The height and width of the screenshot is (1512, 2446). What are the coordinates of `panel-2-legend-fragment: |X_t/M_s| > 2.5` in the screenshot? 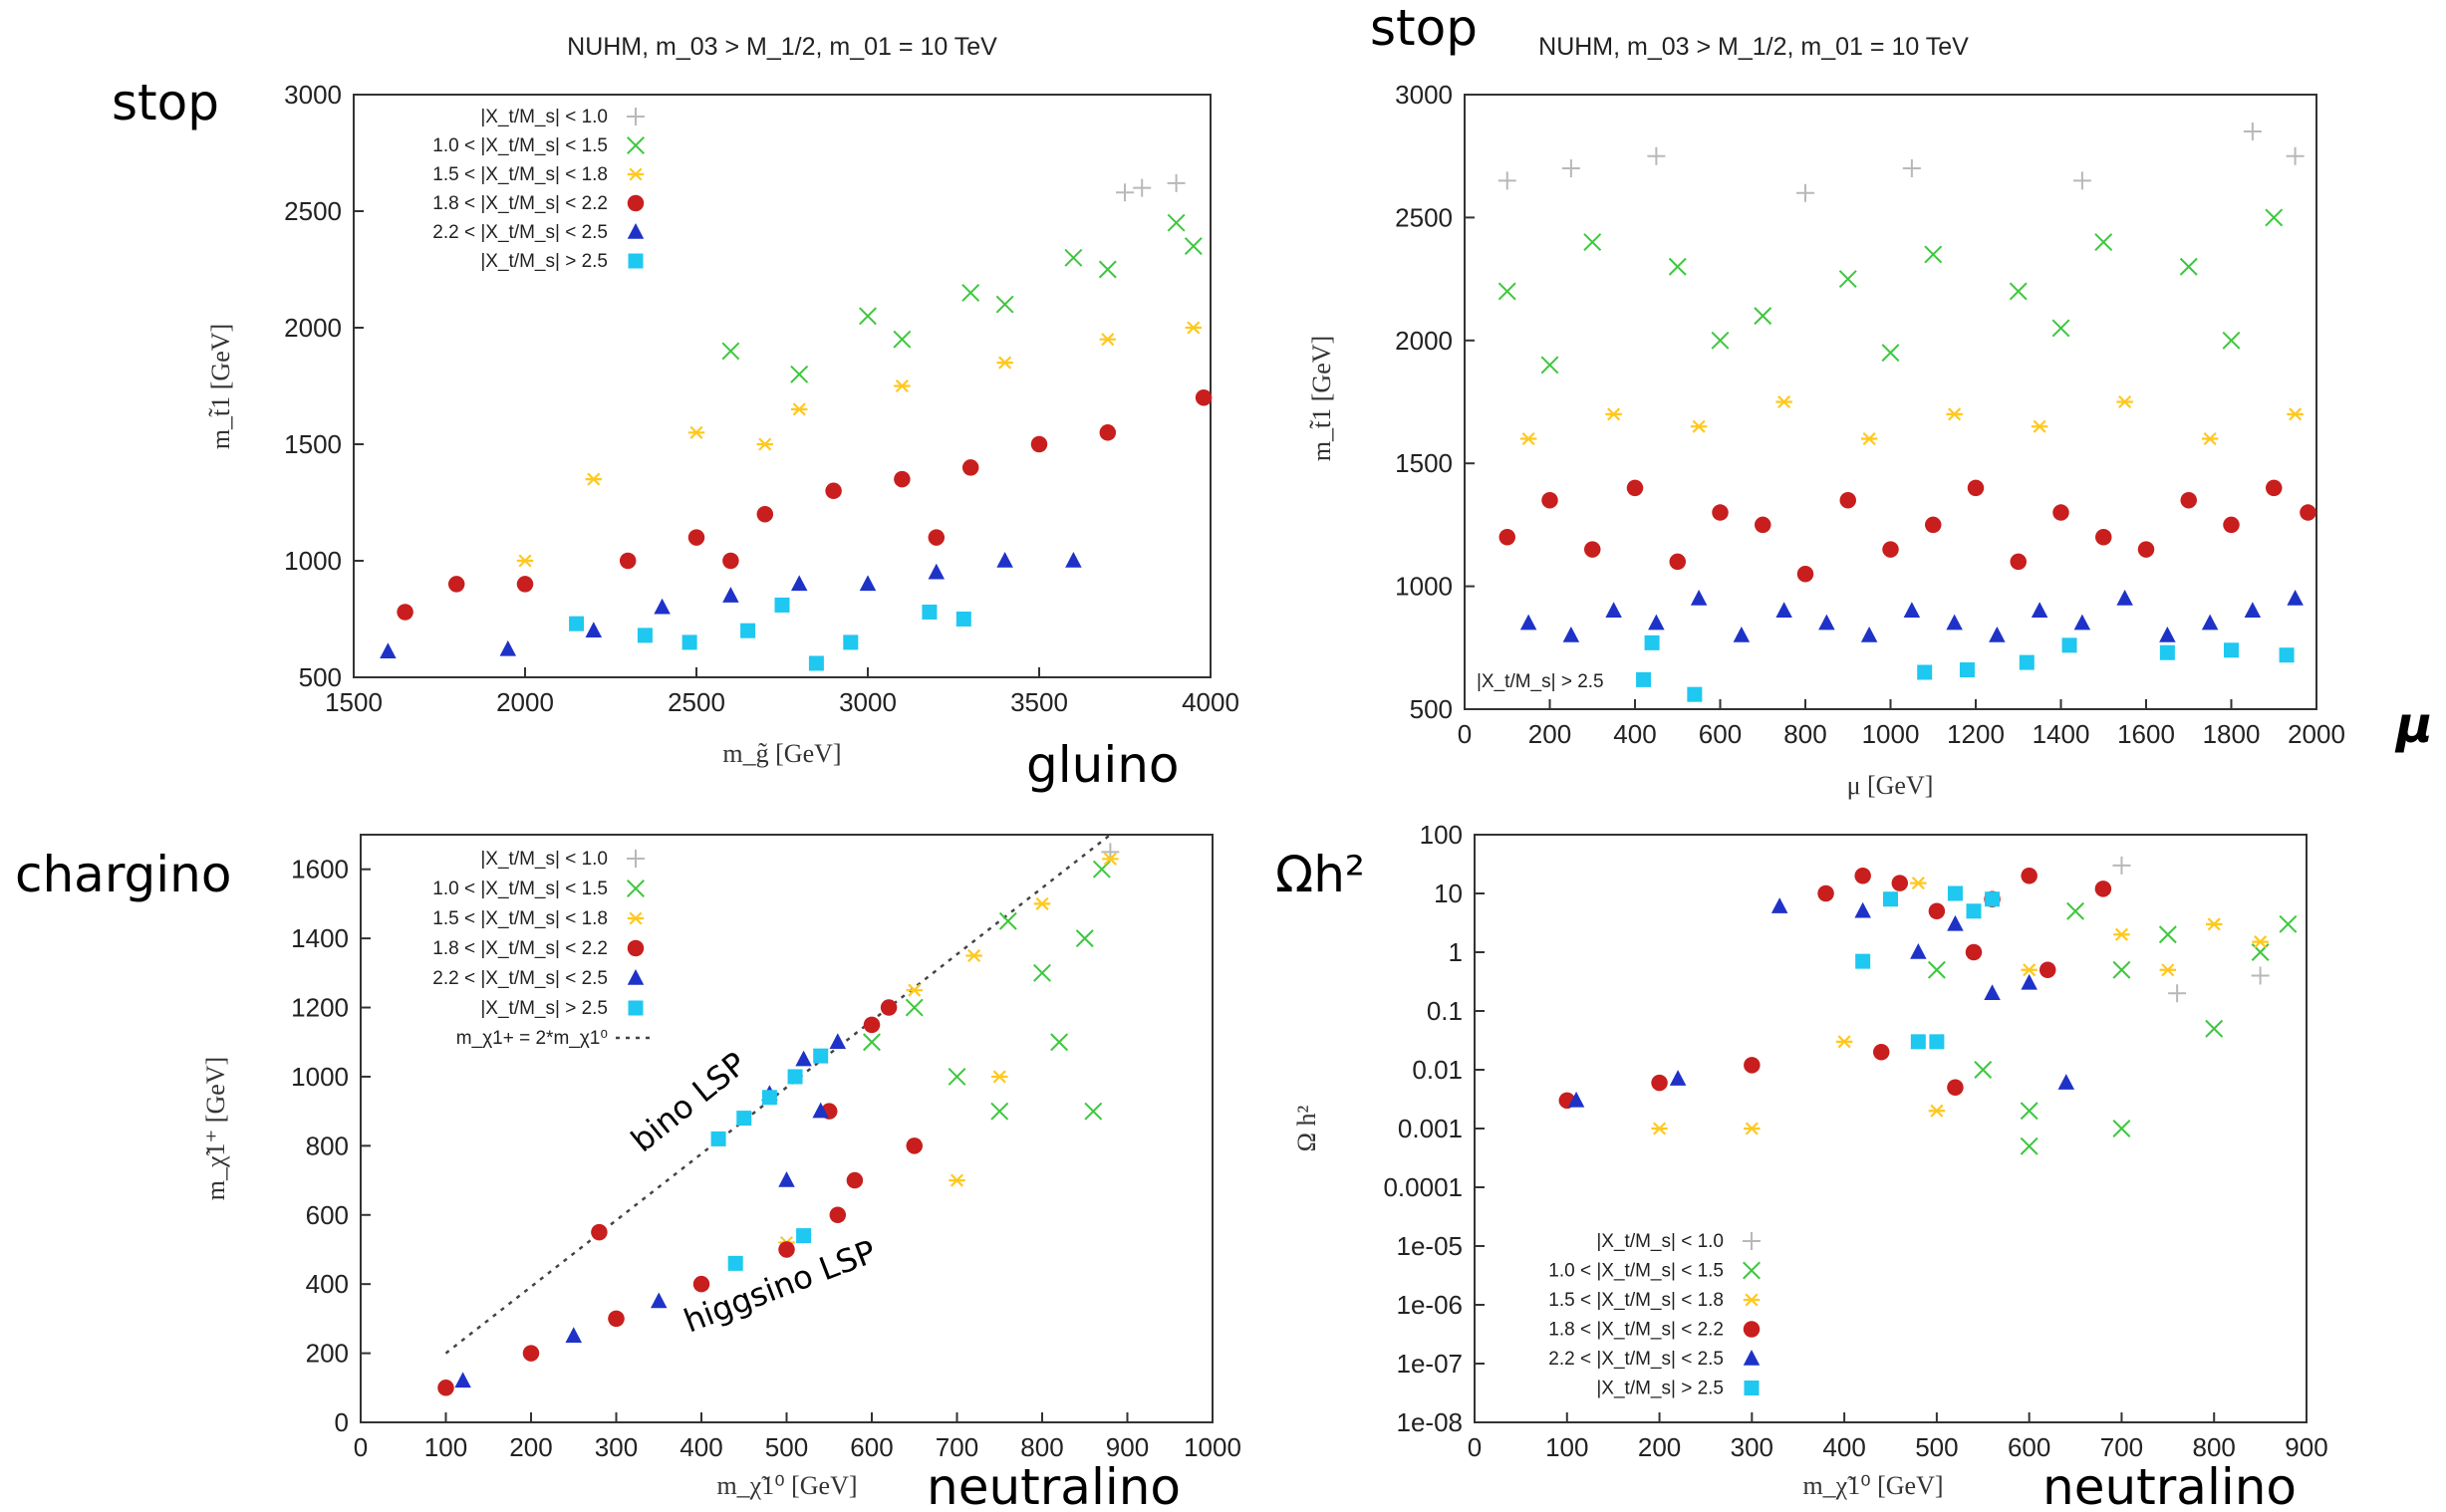 It's located at (1541, 681).